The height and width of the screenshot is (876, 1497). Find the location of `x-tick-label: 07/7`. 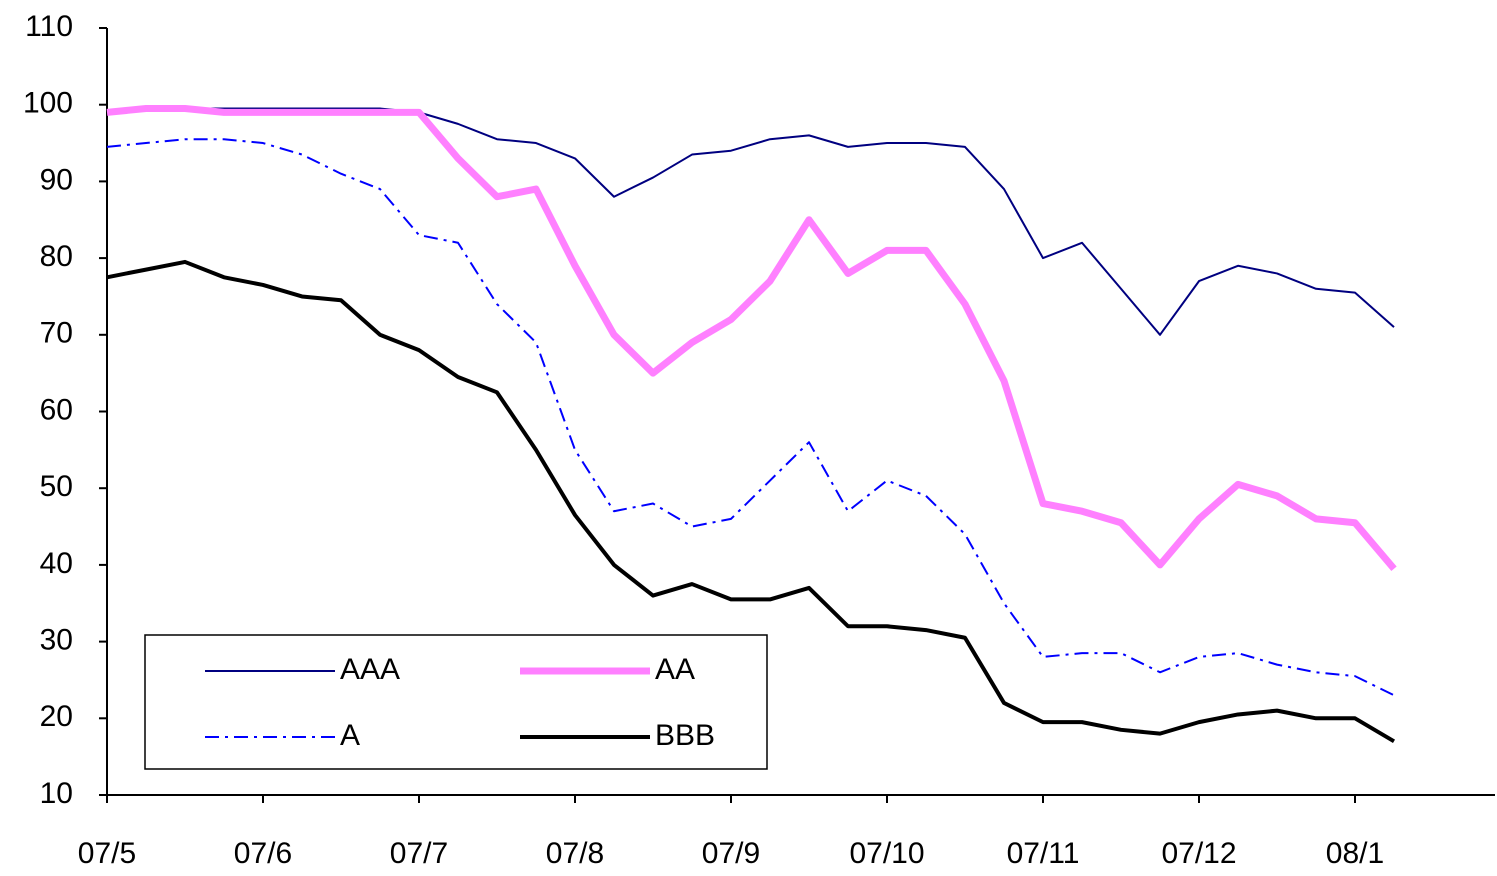

x-tick-label: 07/7 is located at coordinates (419, 853).